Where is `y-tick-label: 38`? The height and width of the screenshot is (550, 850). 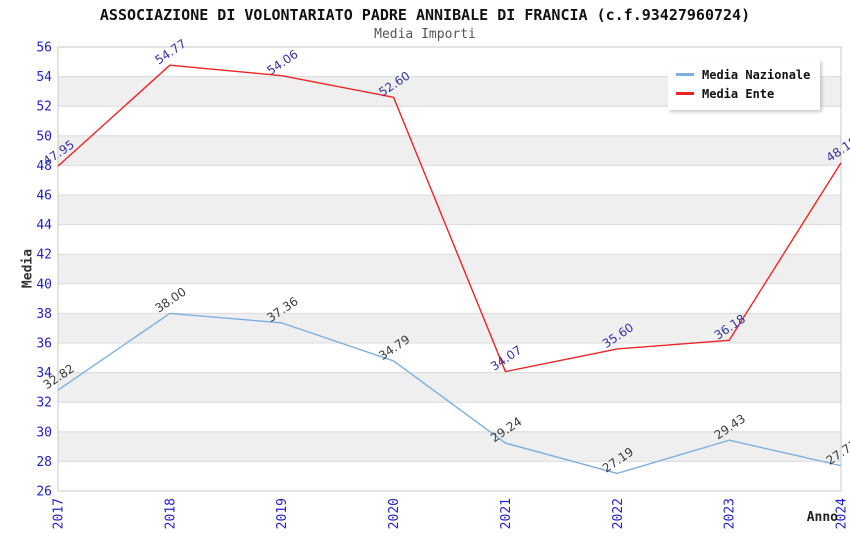
y-tick-label: 38 is located at coordinates (44, 314).